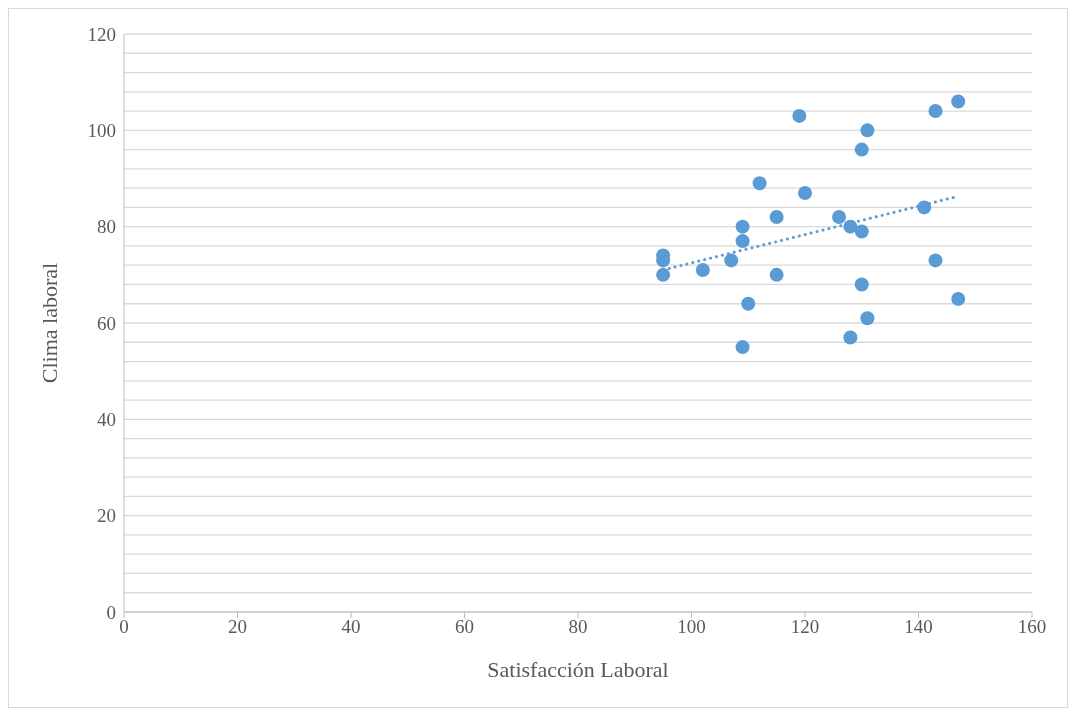 This screenshot has width=1070, height=709. I want to click on y-tick-label: 20, so click(106, 516).